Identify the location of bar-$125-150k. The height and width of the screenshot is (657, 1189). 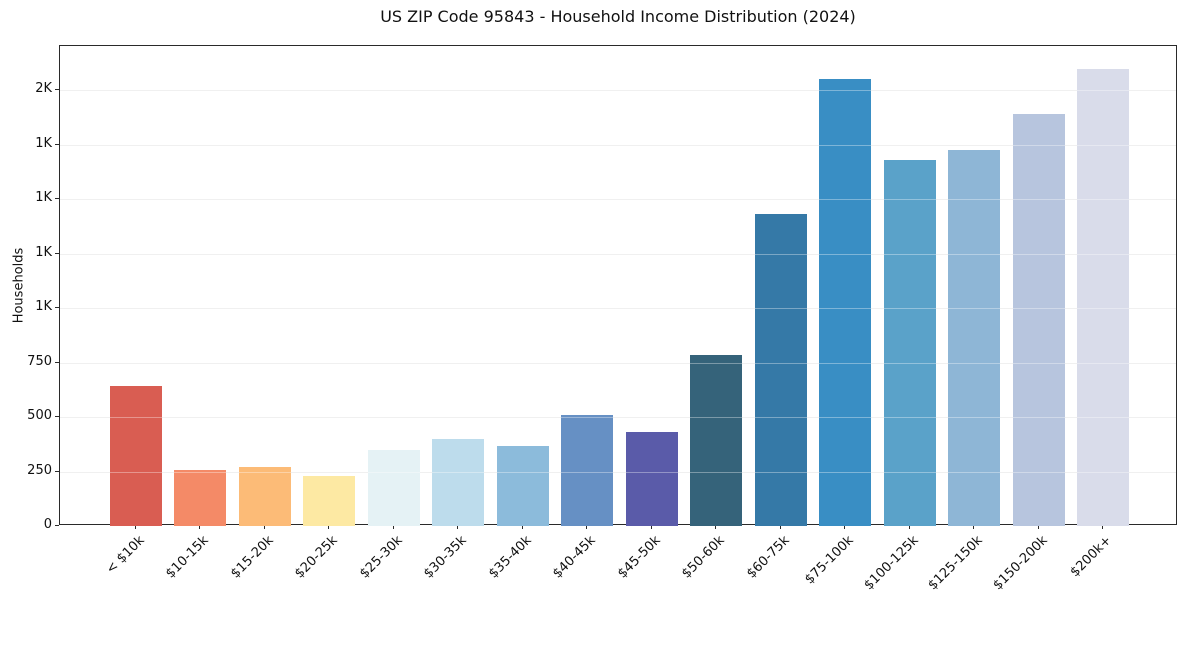
(974, 337).